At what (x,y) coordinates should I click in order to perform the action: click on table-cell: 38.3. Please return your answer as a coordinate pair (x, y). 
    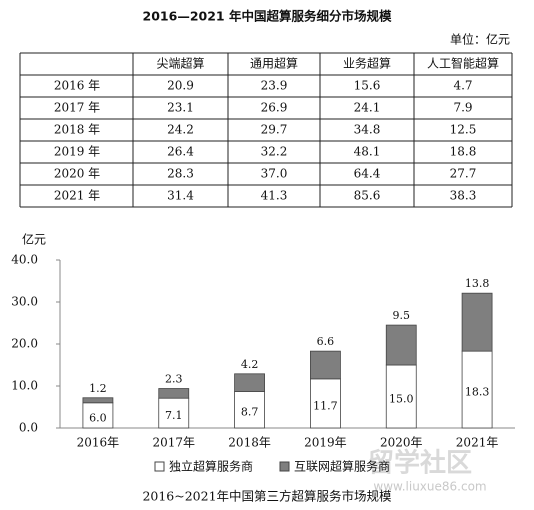
    Looking at the image, I should click on (463, 196).